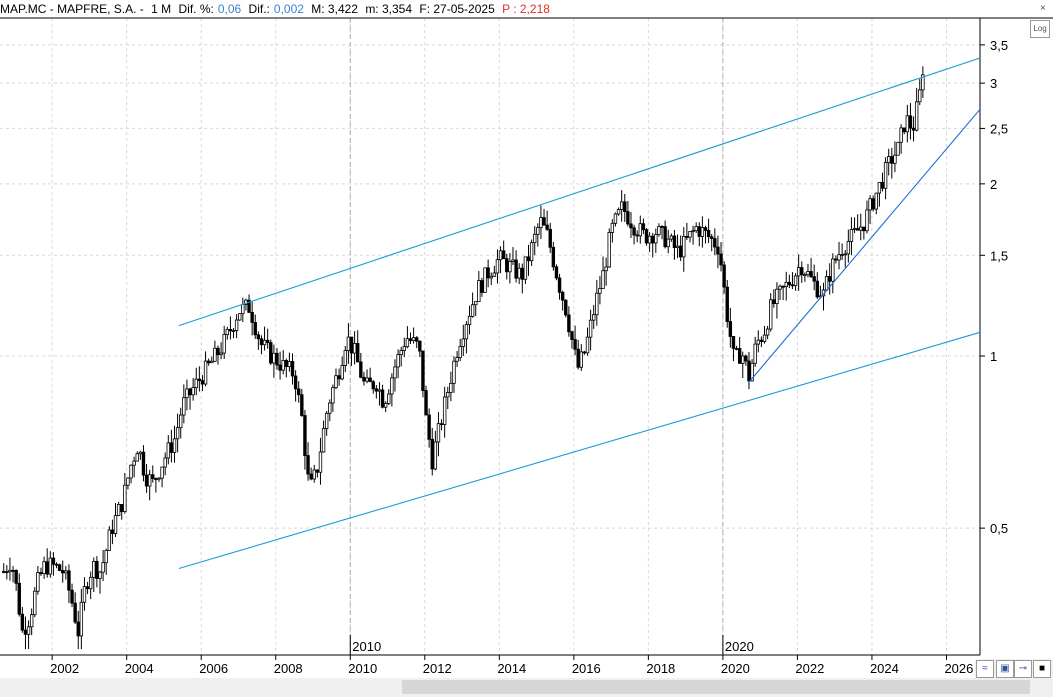  What do you see at coordinates (716, 687) in the screenshot?
I see `scrollbar-thumb` at bounding box center [716, 687].